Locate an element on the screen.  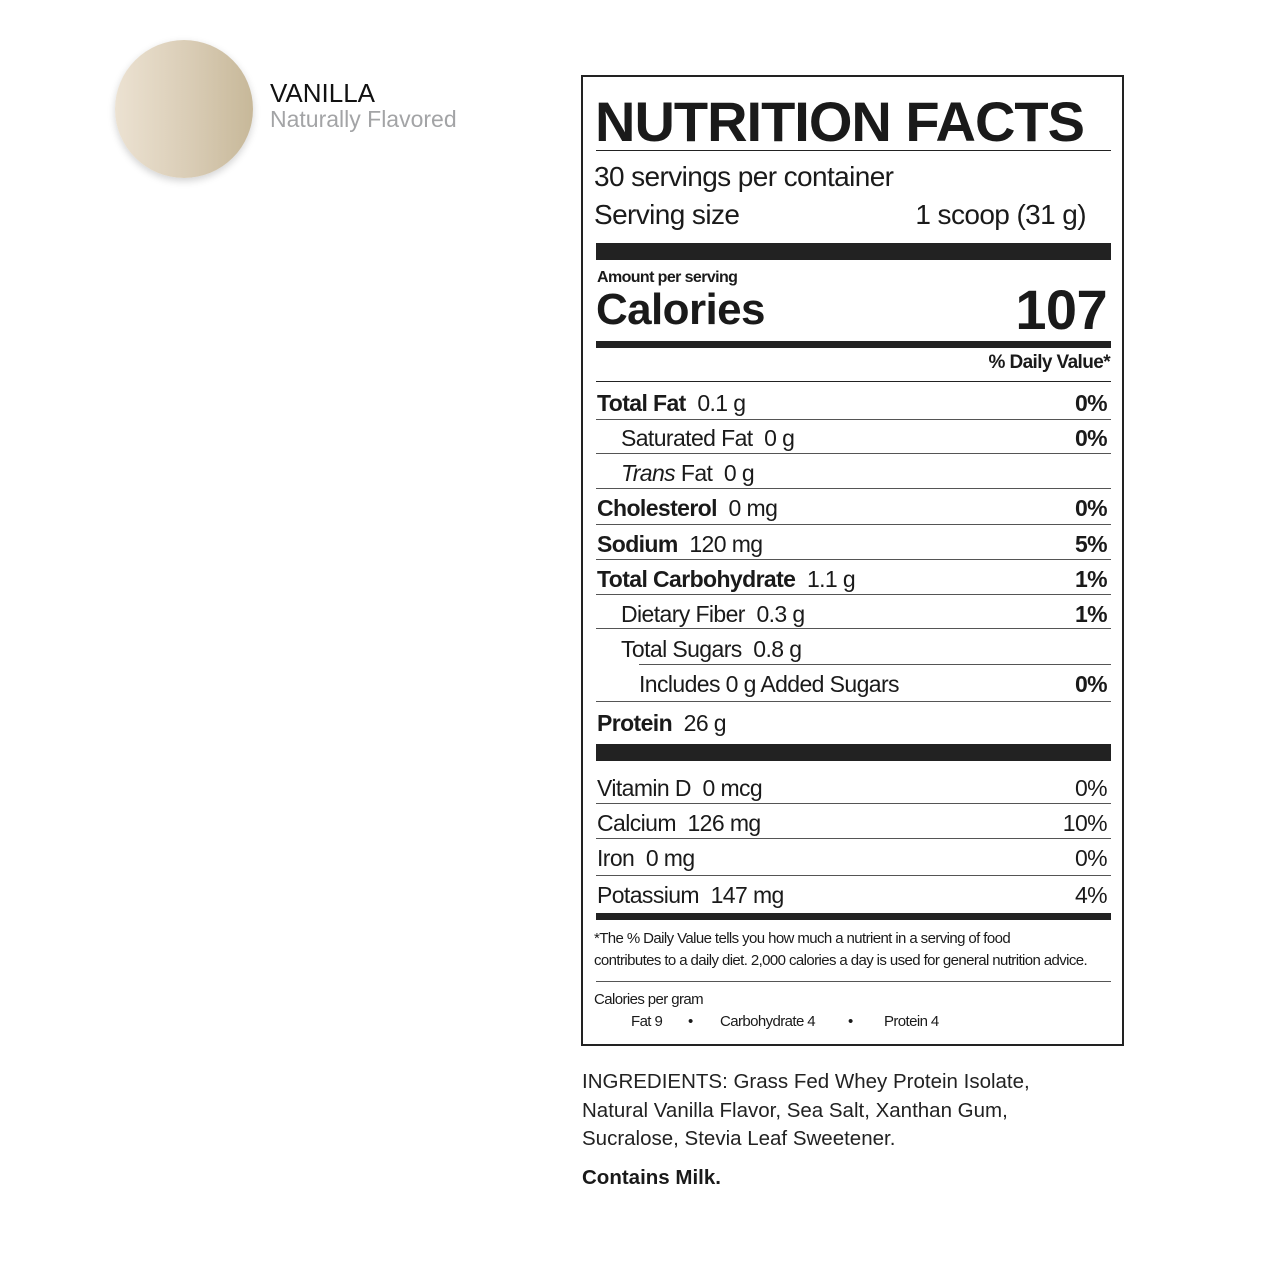
nutrient-label: Dietary Fiber 0.3 g is located at coordinates (713, 614).